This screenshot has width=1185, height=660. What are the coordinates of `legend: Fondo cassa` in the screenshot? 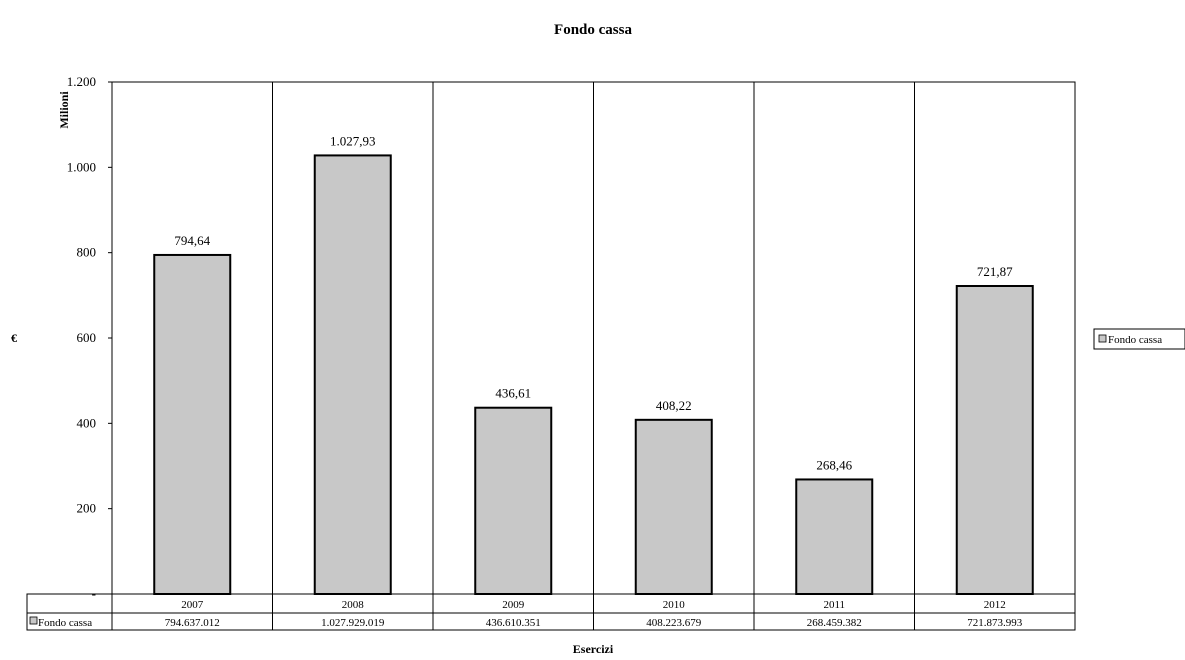 It's located at (1139, 339).